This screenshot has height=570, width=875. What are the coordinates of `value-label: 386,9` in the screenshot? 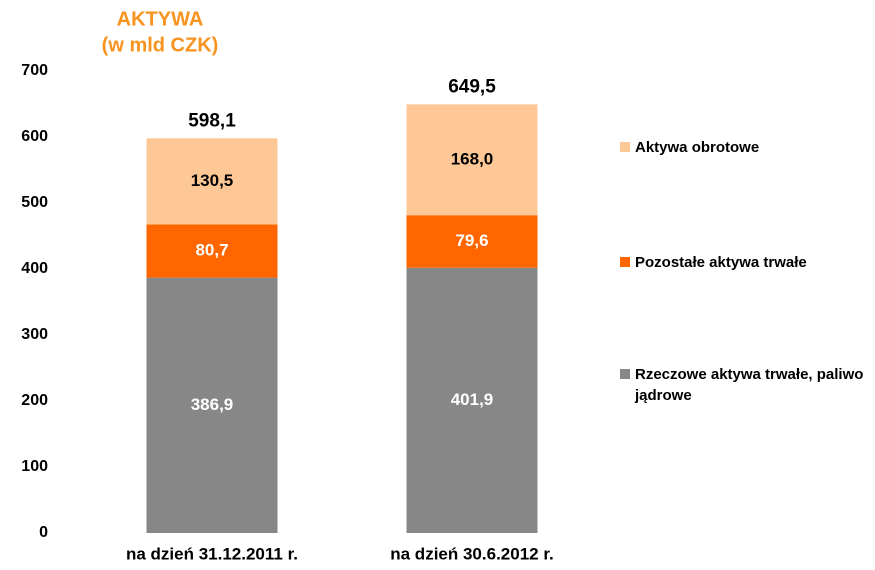 It's located at (212, 404).